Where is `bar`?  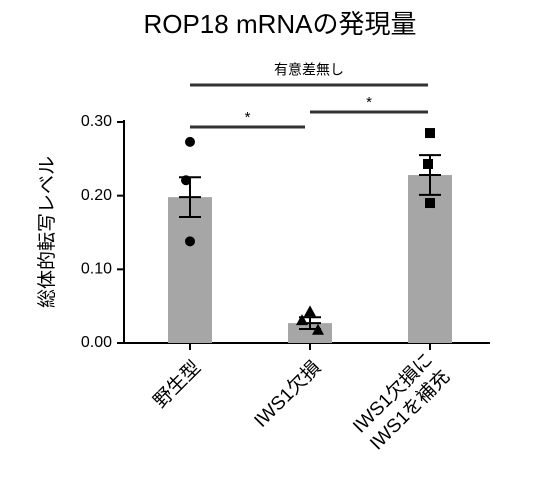
bar is located at coordinates (190, 270).